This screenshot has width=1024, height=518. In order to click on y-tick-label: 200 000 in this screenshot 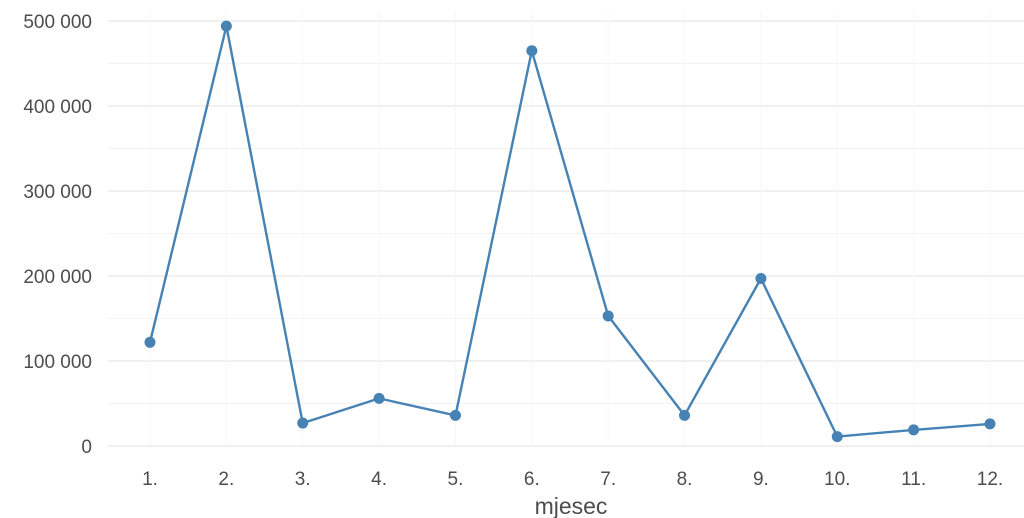, I will do `click(57, 277)`.